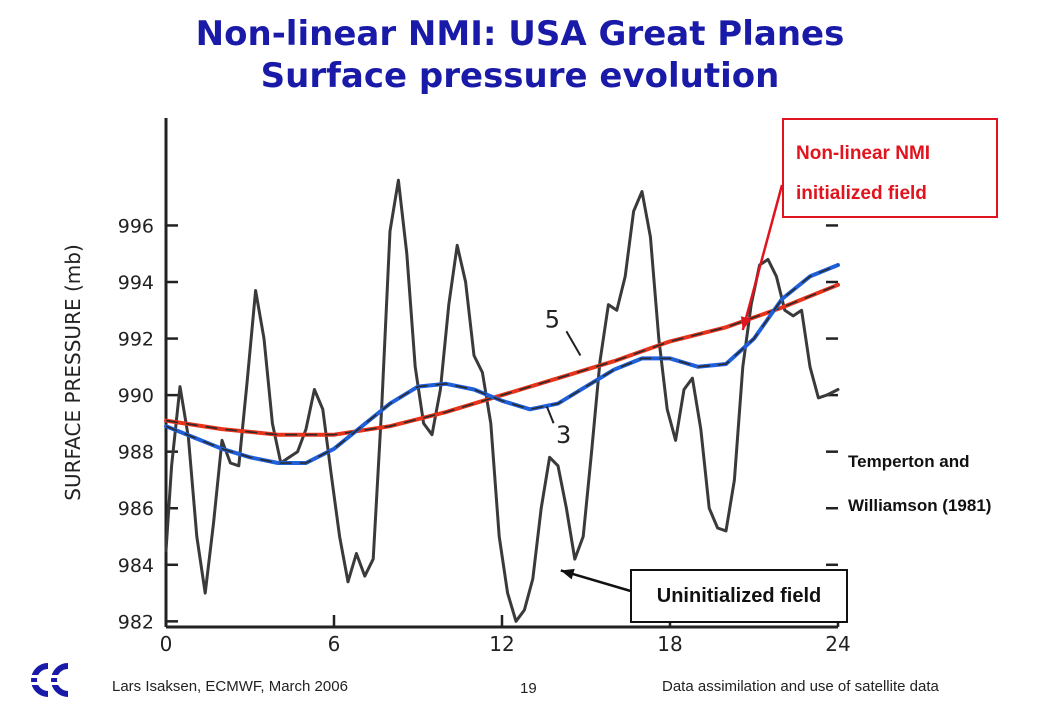 The width and height of the screenshot is (1040, 720). What do you see at coordinates (762, 257) in the screenshot?
I see `nmi-callout-arrow-shaft` at bounding box center [762, 257].